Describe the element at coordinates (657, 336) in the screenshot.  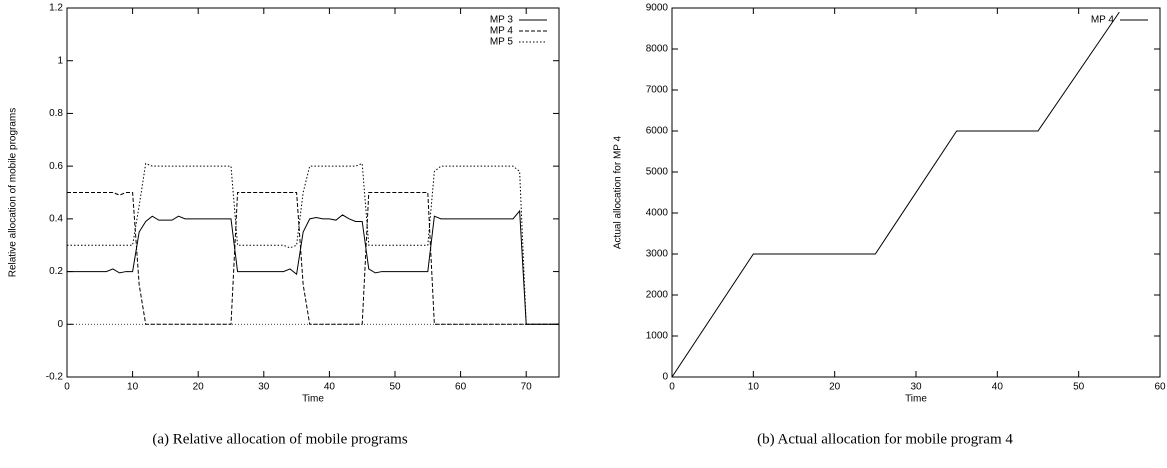
I see `y-tick-label: 1000` at that location.